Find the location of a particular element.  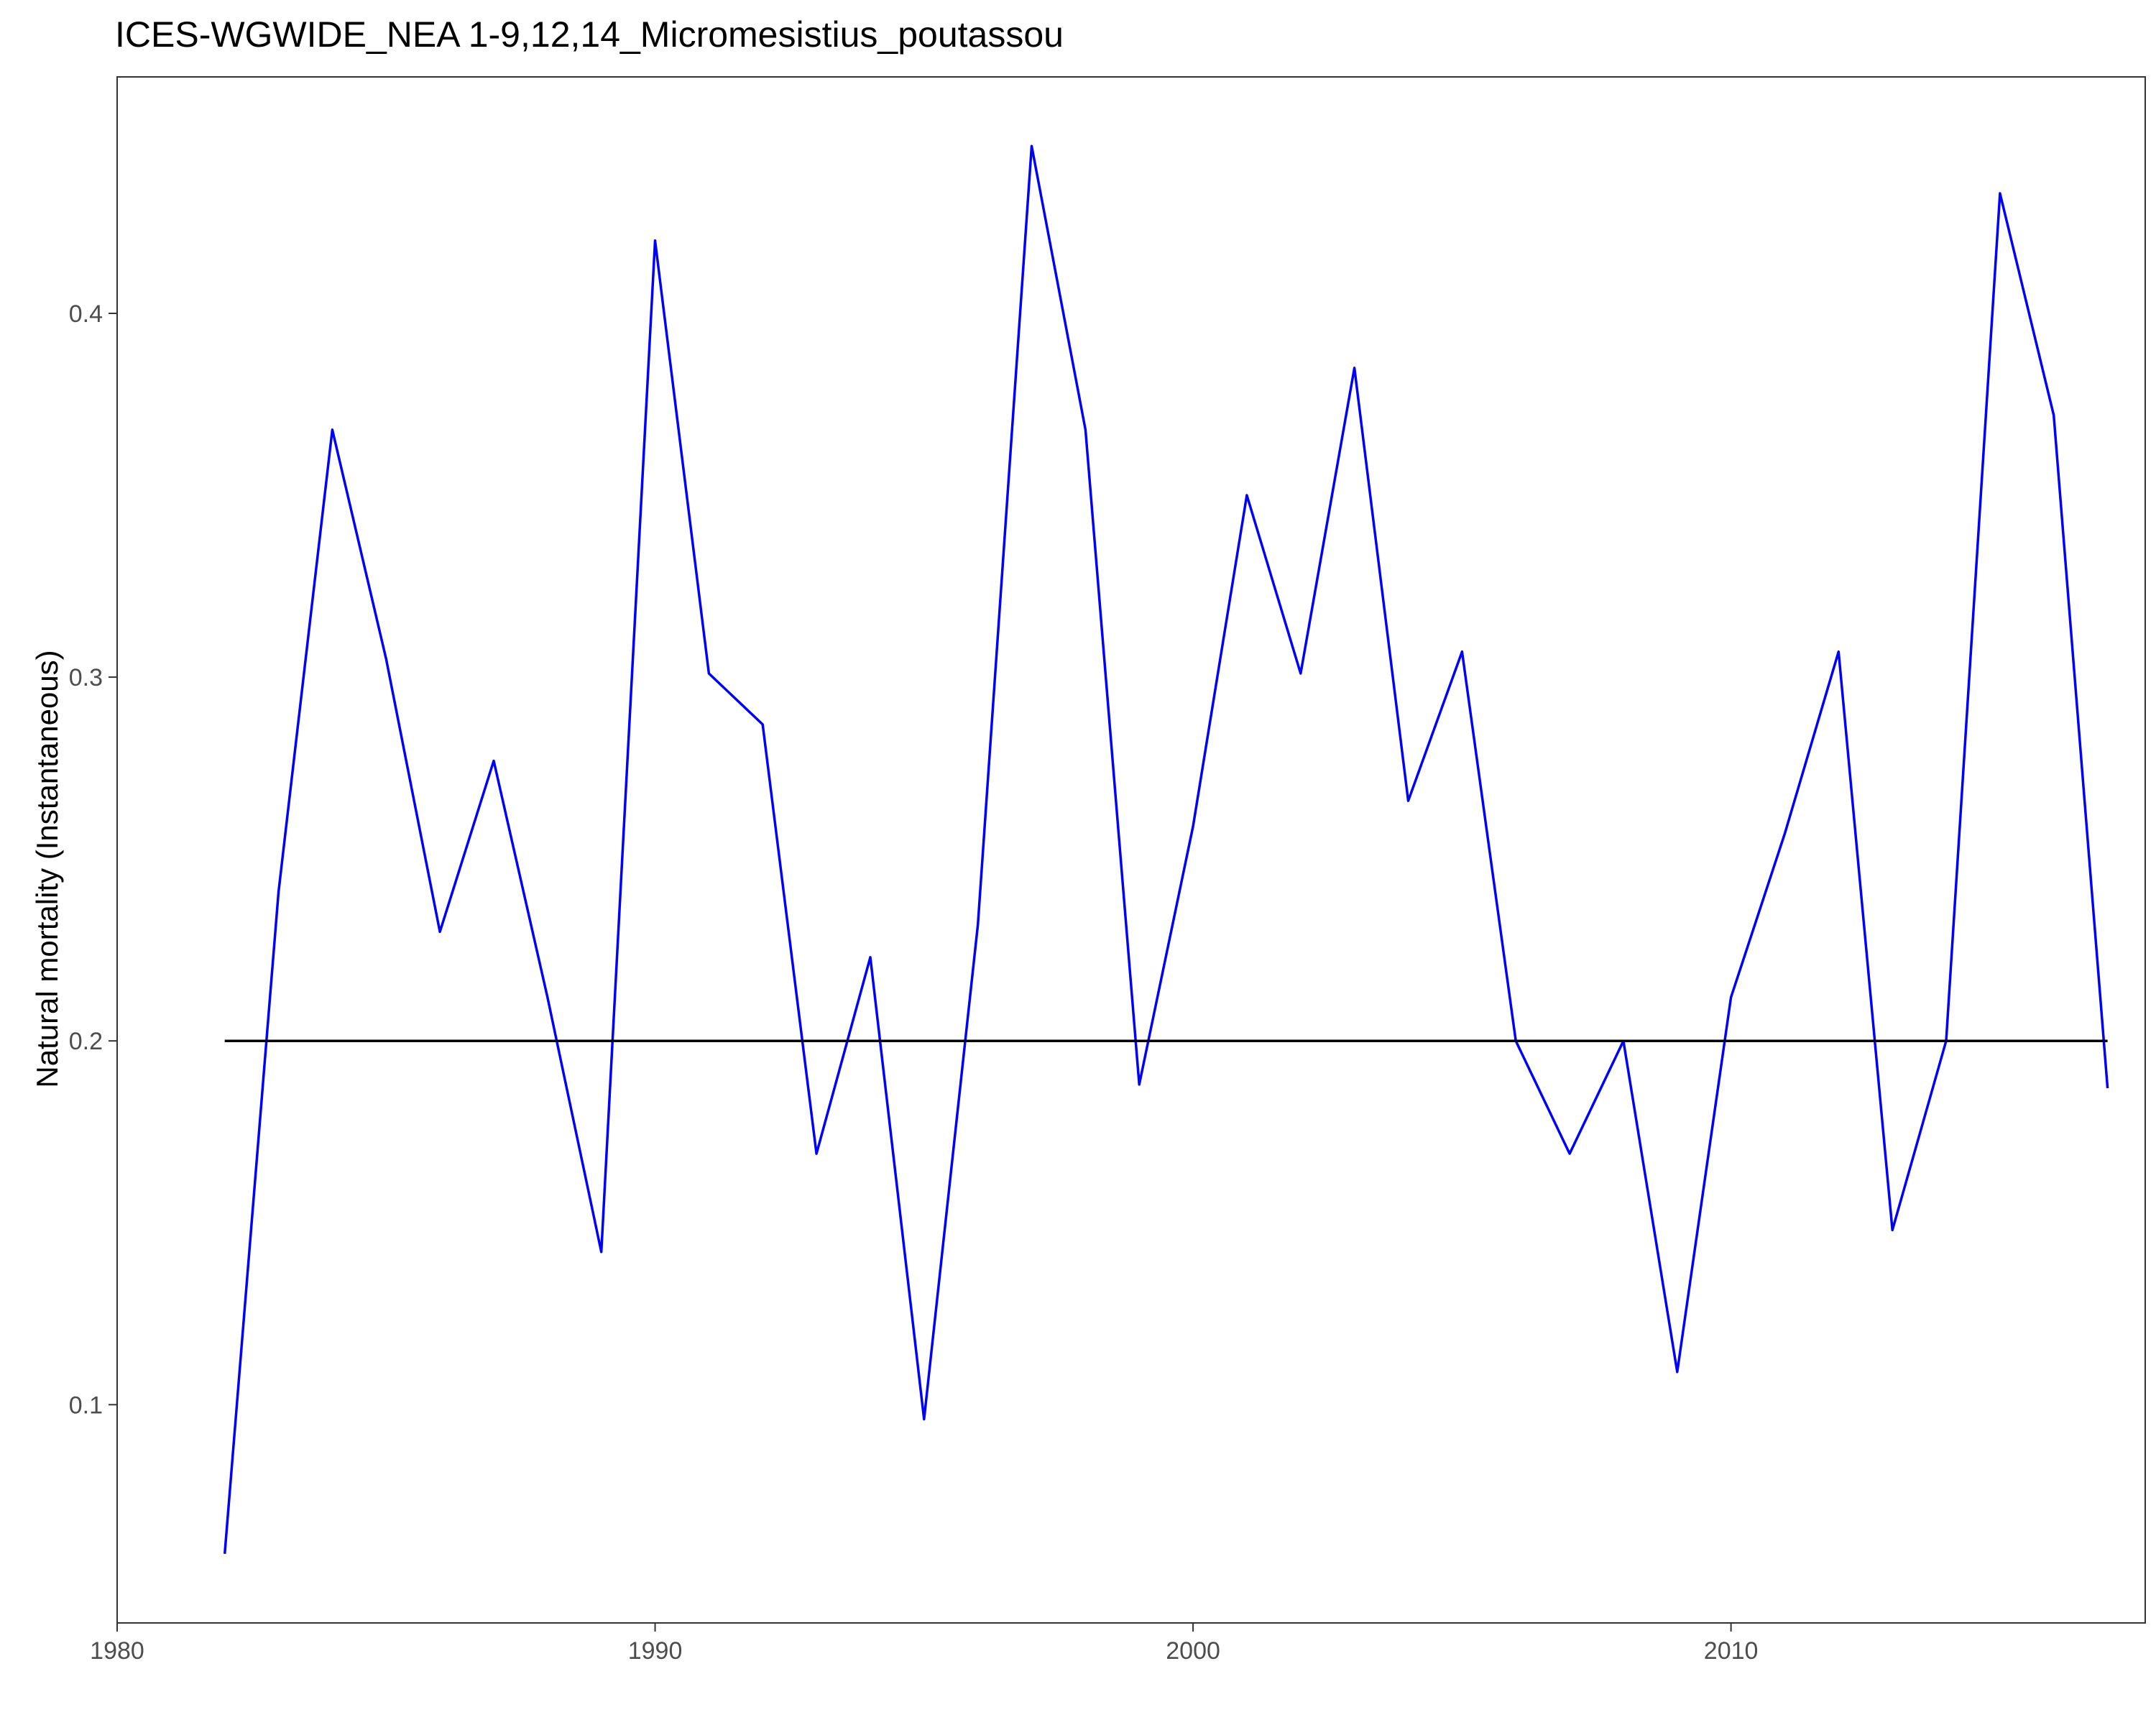

y-tick-label-0.1: 0.1 is located at coordinates (86, 1405).